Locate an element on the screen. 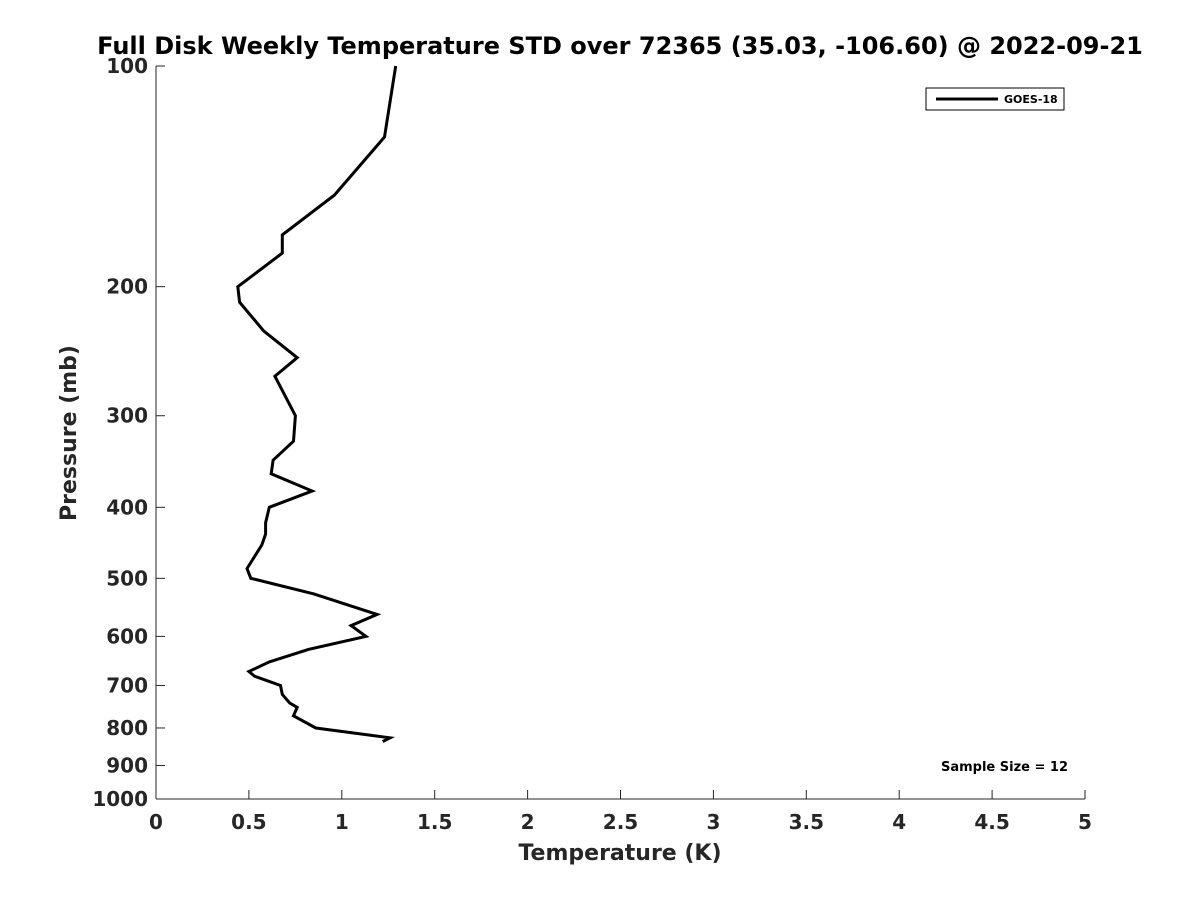 This screenshot has width=1200, height=900. y-tick-label: 1000 is located at coordinates (120, 799).